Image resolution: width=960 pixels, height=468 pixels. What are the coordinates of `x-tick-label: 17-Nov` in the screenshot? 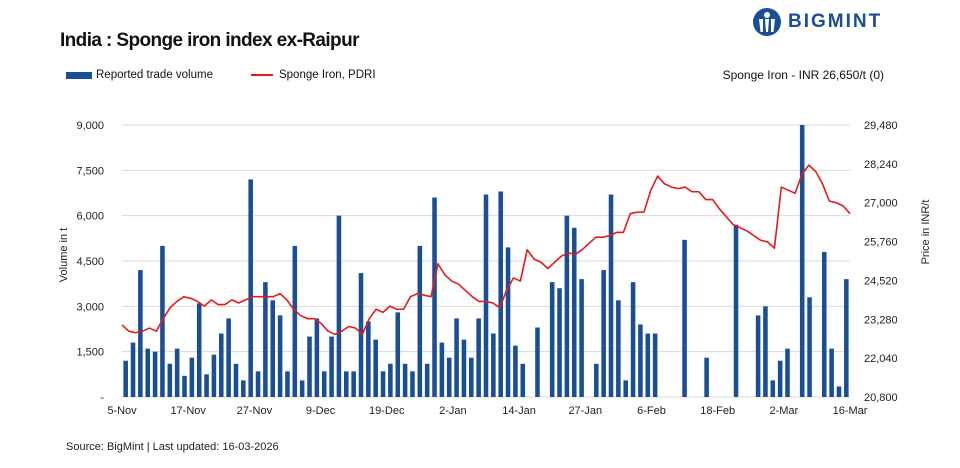 It's located at (188, 411).